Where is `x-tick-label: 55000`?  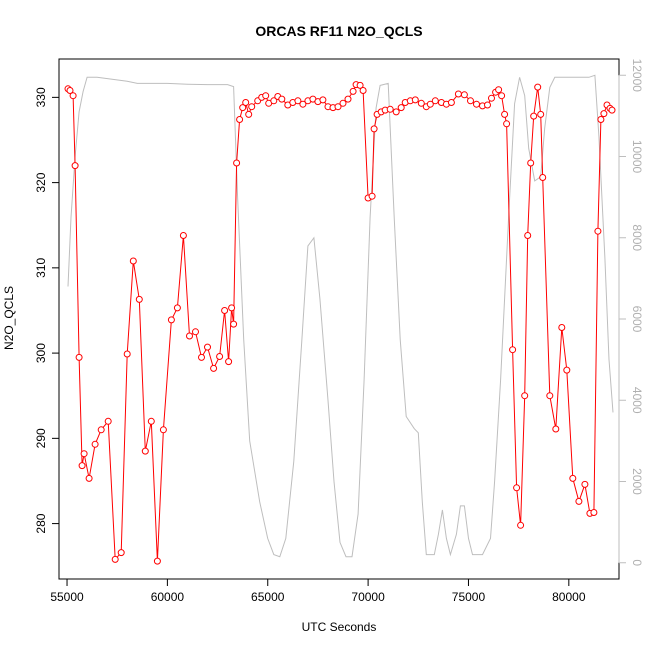
x-tick-label: 55000 is located at coordinates (67, 597).